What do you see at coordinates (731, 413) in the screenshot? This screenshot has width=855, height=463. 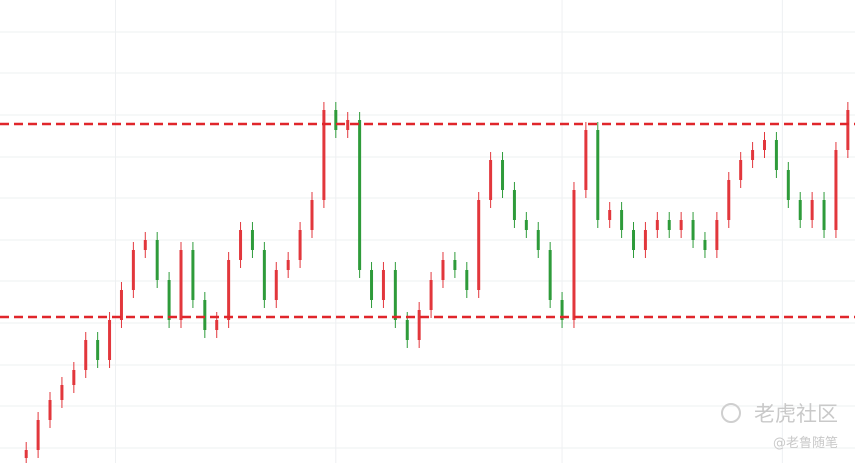 I see `watermark-icon` at bounding box center [731, 413].